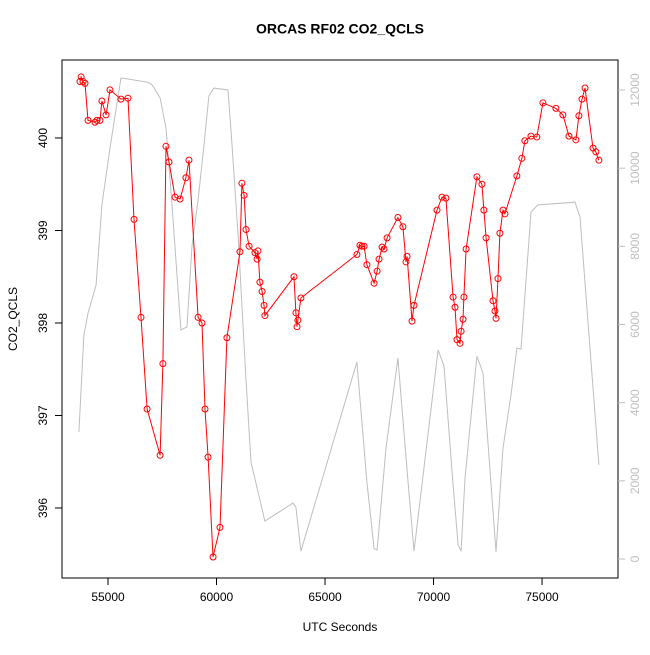  Describe the element at coordinates (43, 508) in the screenshot. I see `y-tick-label: 396` at that location.